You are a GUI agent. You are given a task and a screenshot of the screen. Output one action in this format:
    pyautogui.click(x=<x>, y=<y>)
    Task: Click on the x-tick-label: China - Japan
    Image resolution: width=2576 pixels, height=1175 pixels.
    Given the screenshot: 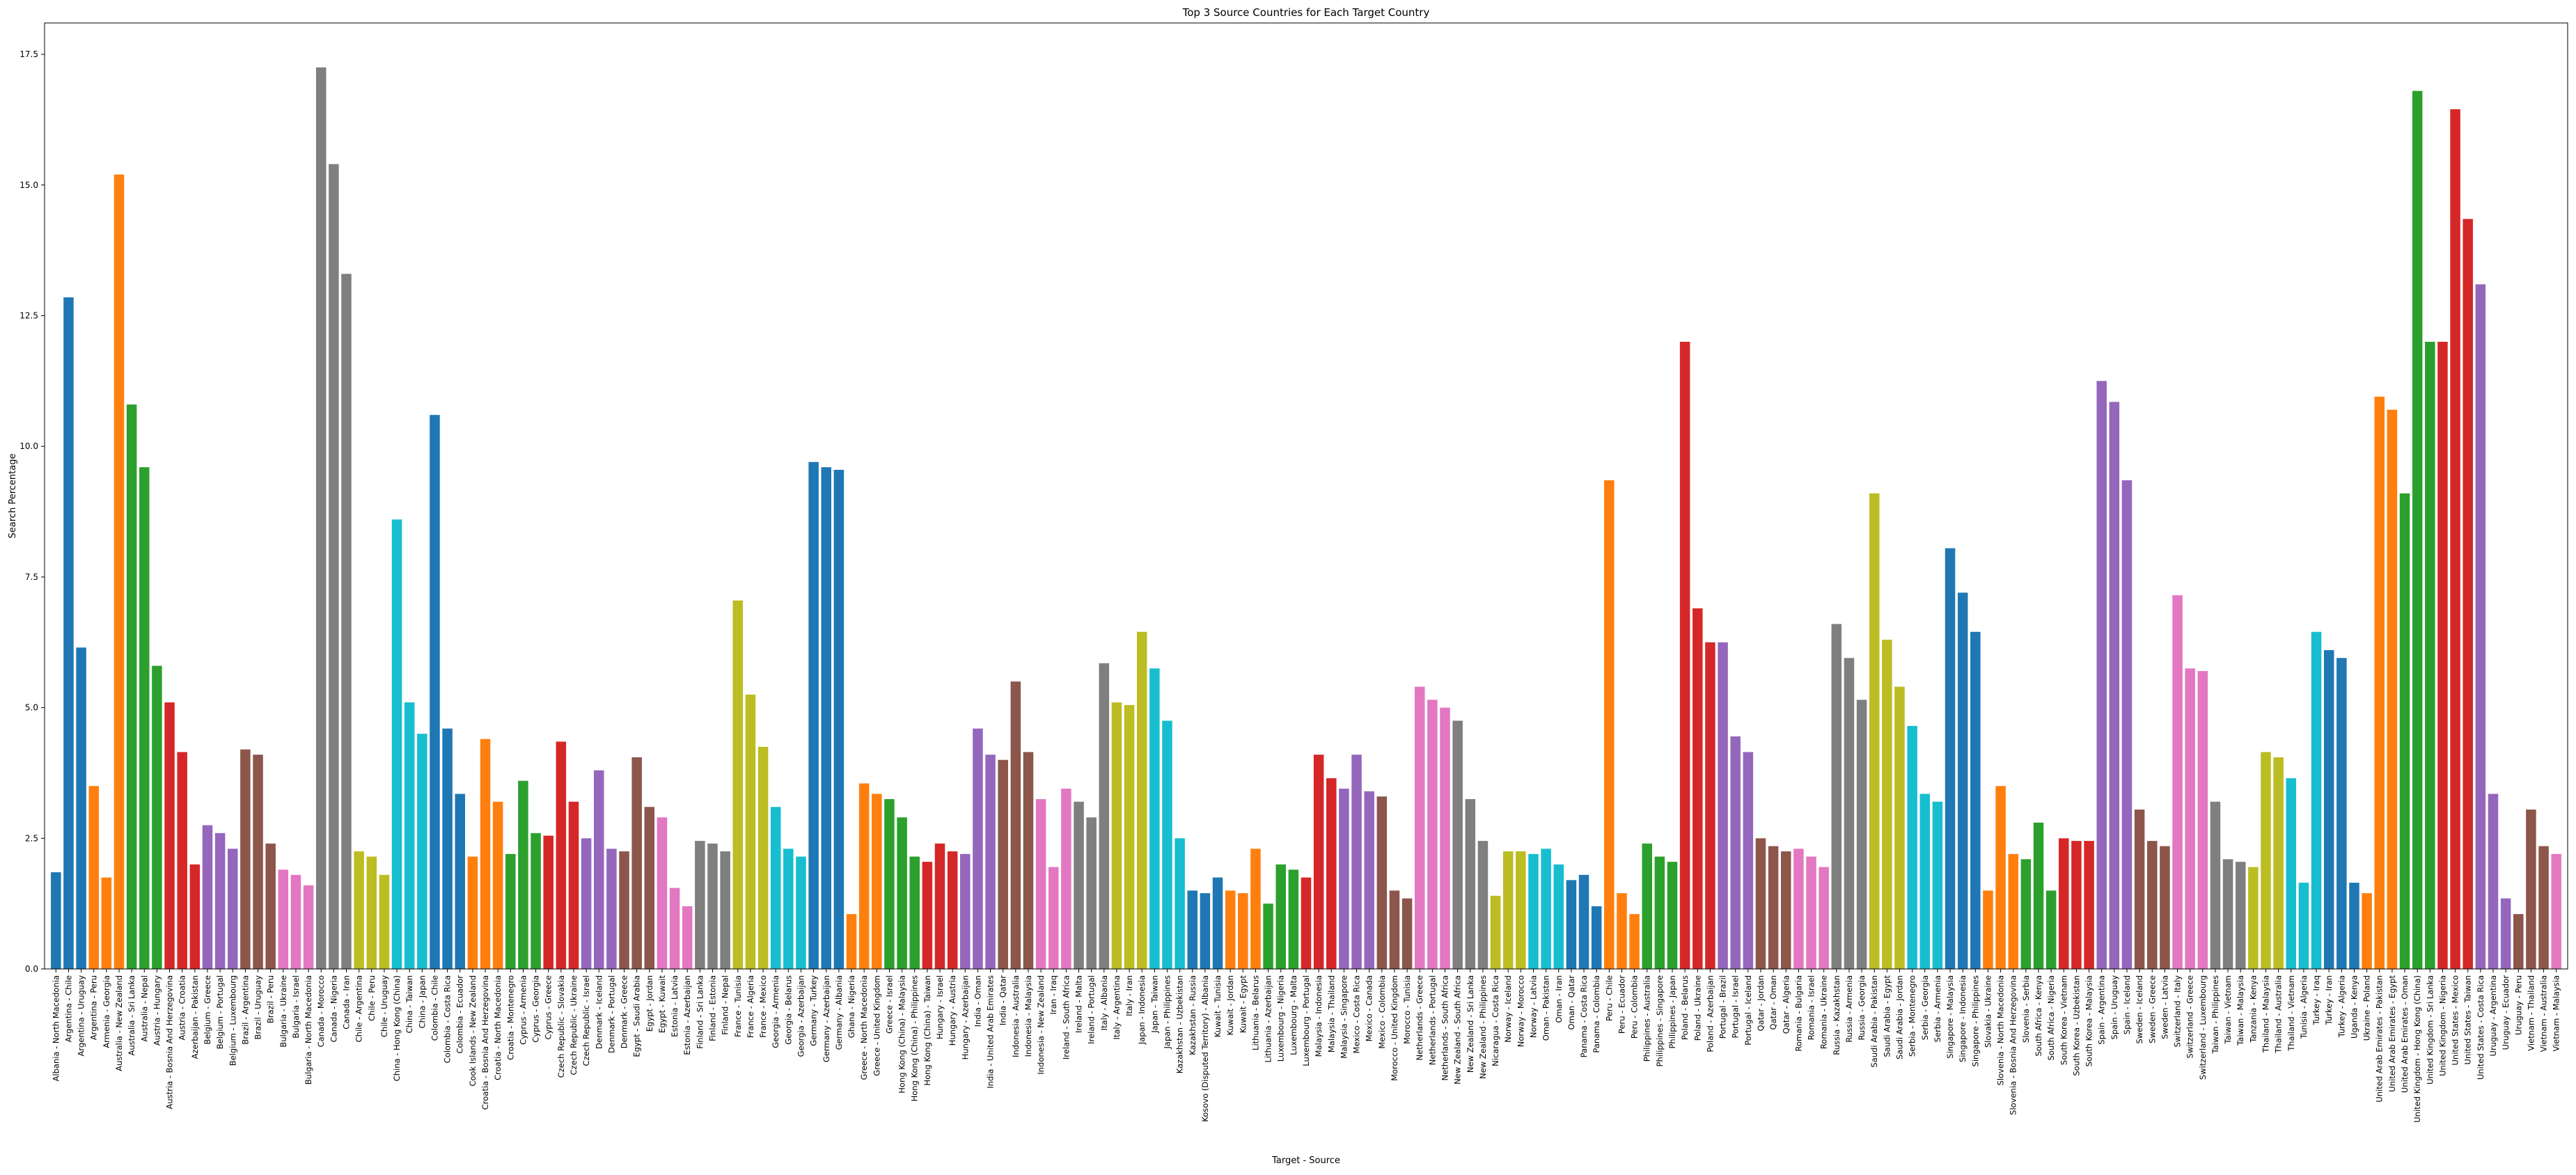 What is the action you would take?
    pyautogui.click(x=422, y=1001)
    